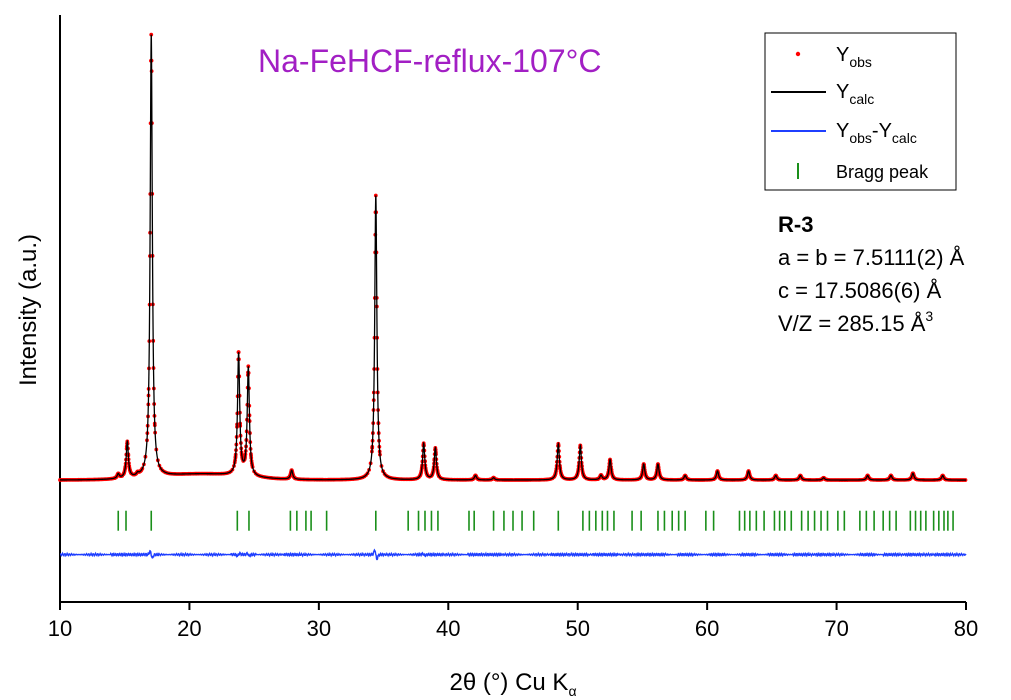 This screenshot has height=700, width=1011. What do you see at coordinates (833, 57) in the screenshot?
I see `legend-item-obs: Yobs` at bounding box center [833, 57].